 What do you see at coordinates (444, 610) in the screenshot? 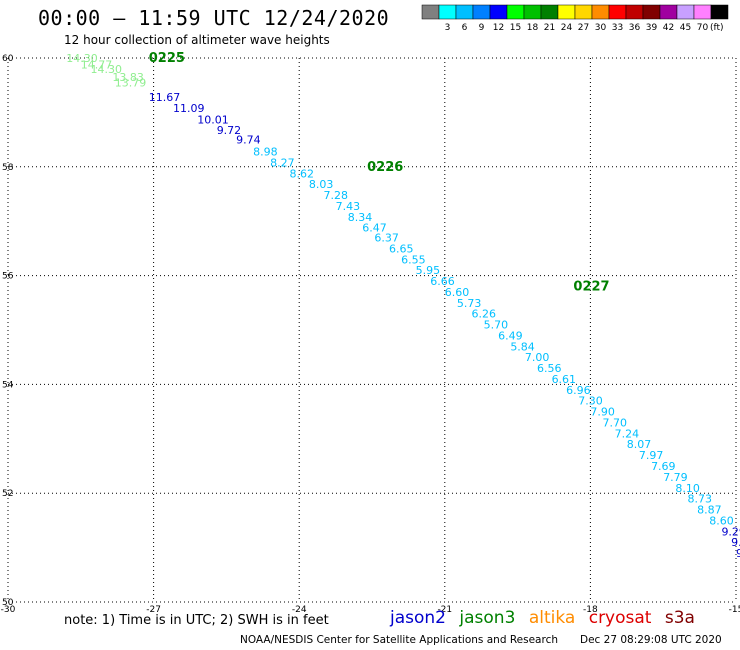
I see `x-tick-label: -21` at bounding box center [444, 610].